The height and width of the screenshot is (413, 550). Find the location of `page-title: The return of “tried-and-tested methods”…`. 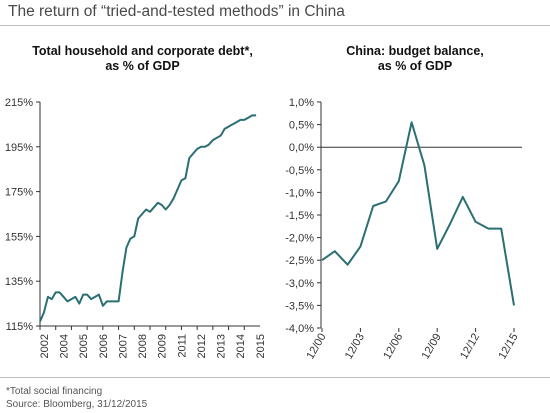

page-title: The return of “tried-and-tested methods”… is located at coordinates (176, 11).